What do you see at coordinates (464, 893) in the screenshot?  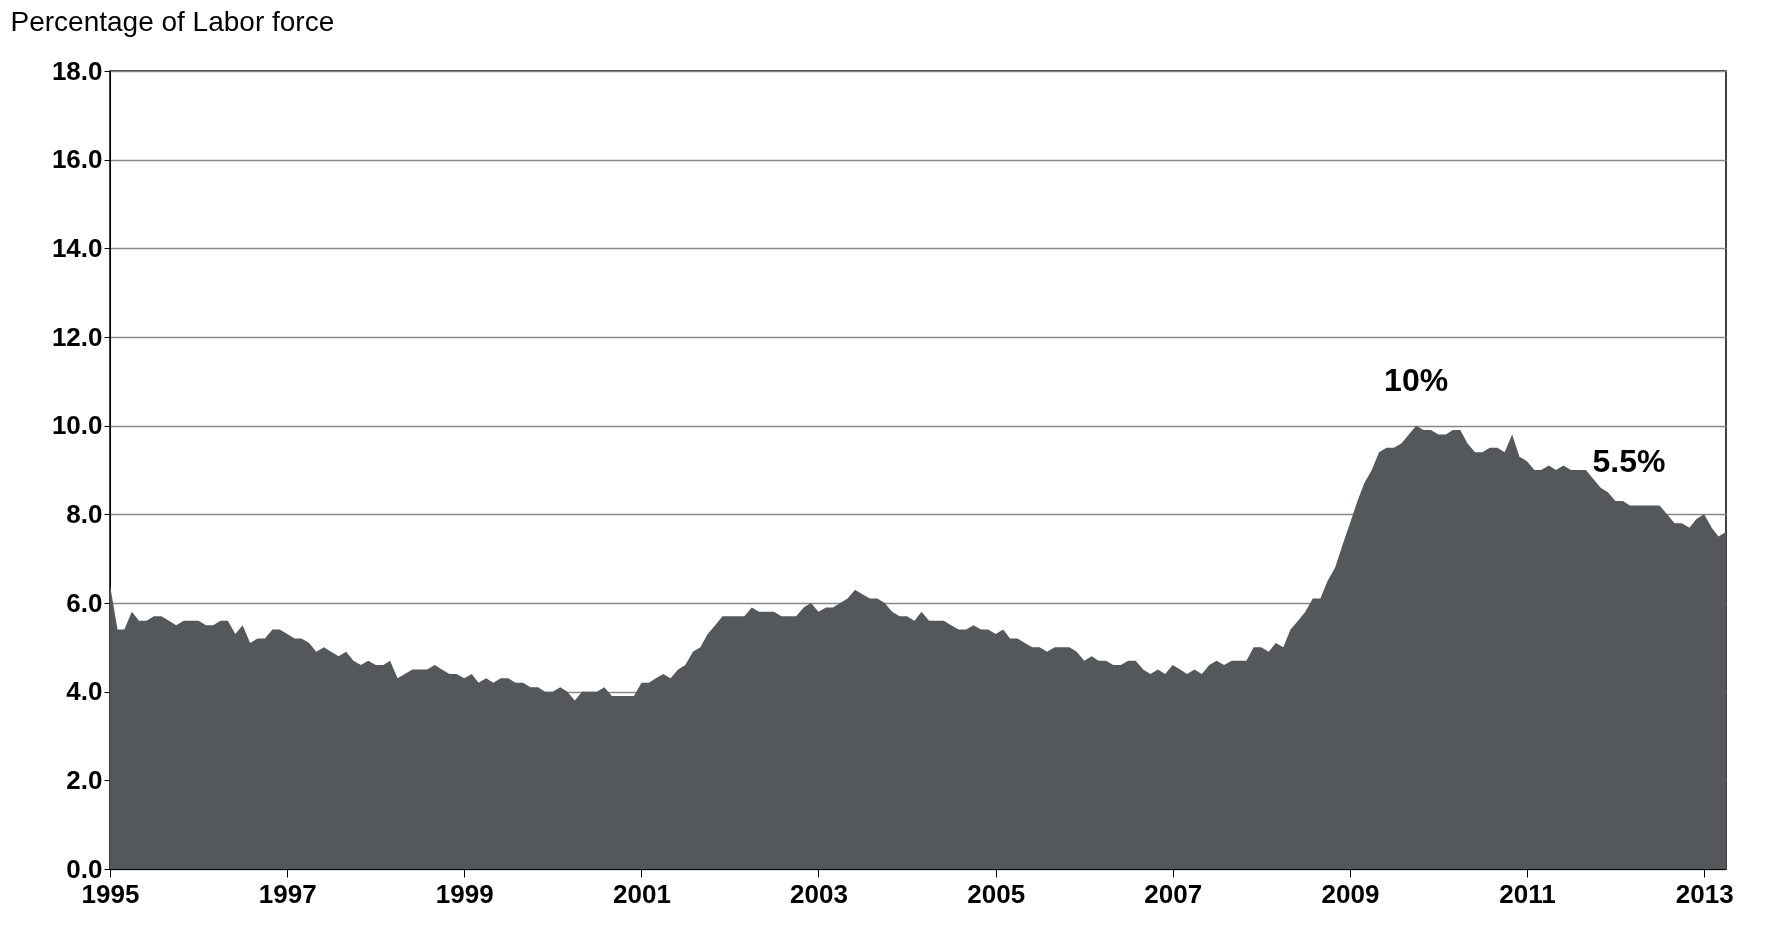 I see `x-tick-label: 1999` at bounding box center [464, 893].